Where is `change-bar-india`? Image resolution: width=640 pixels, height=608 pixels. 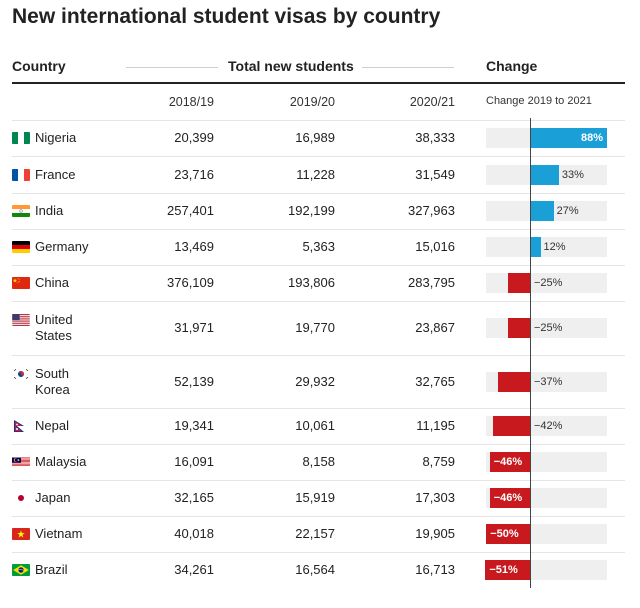
change-bar-india is located at coordinates (542, 211).